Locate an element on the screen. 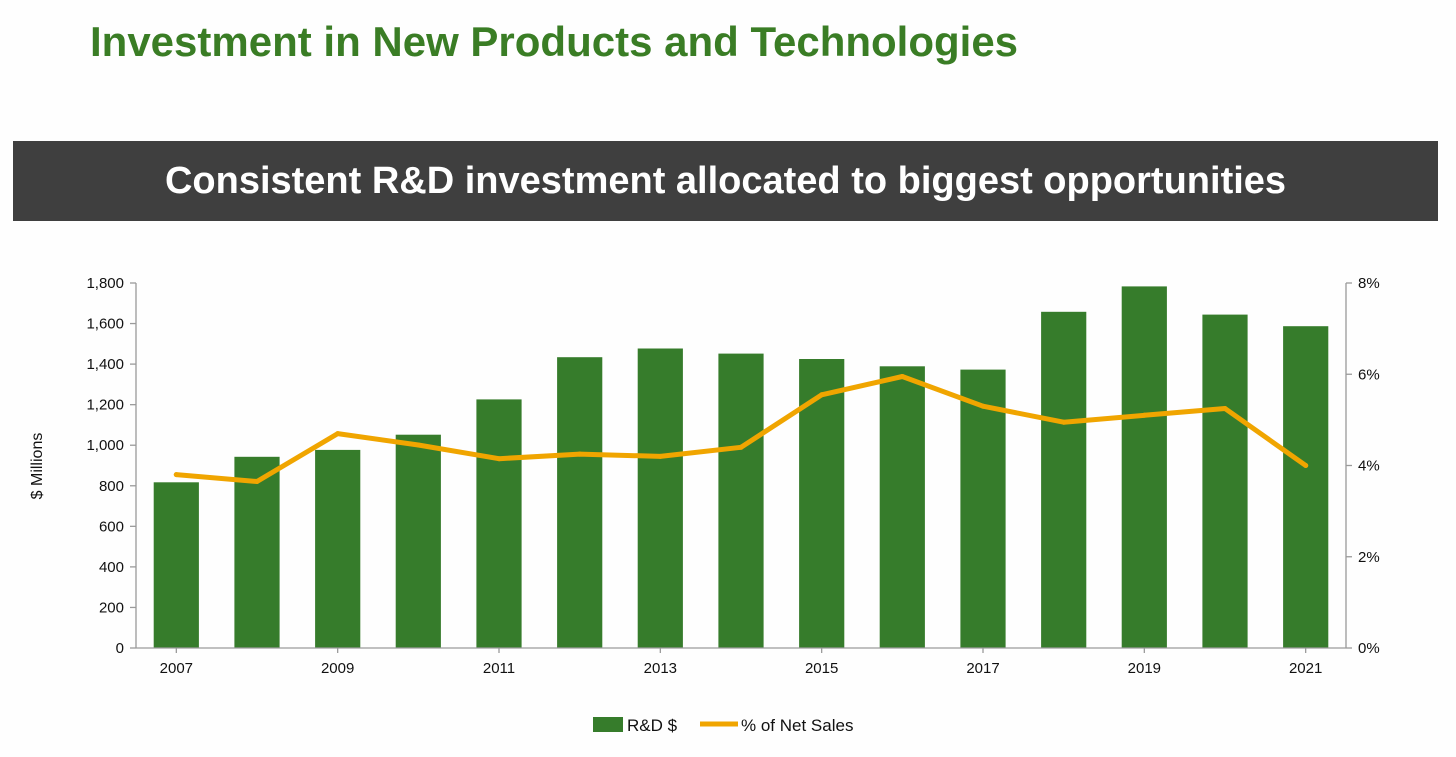 This screenshot has width=1456, height=757. line-point-2008 is located at coordinates (257, 481).